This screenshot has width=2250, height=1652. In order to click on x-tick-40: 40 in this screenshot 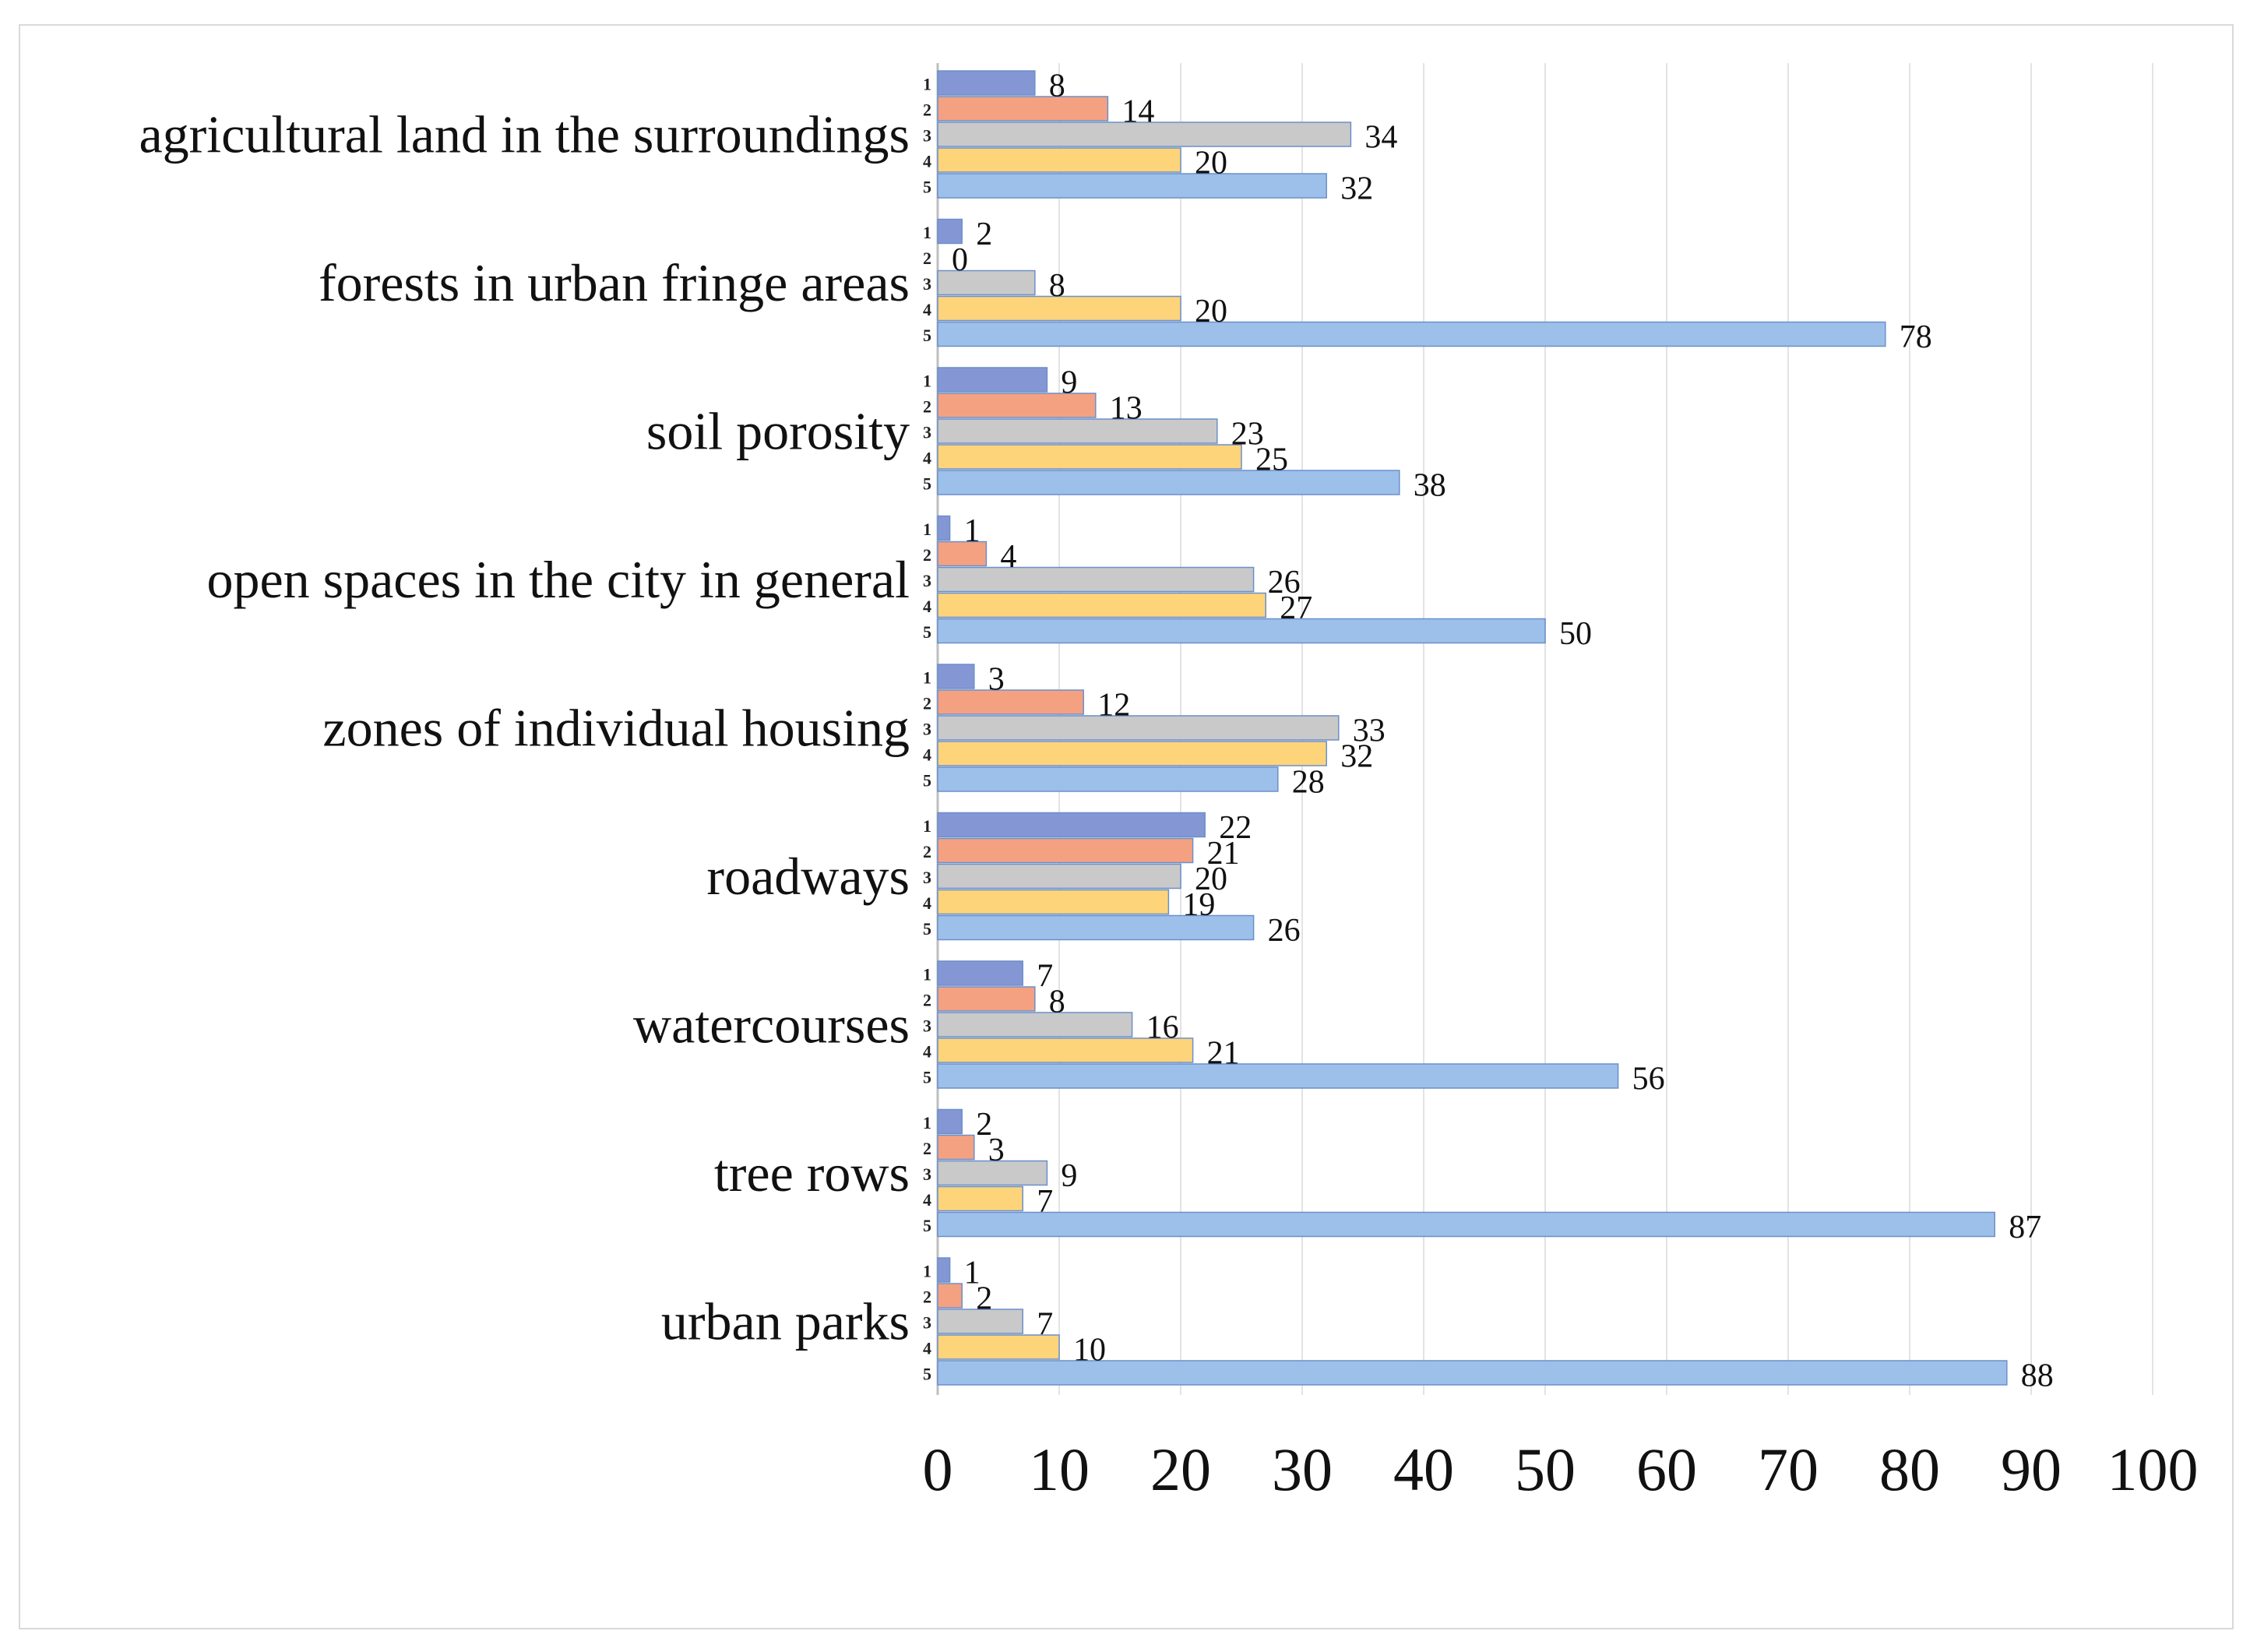, I will do `click(1423, 1469)`.